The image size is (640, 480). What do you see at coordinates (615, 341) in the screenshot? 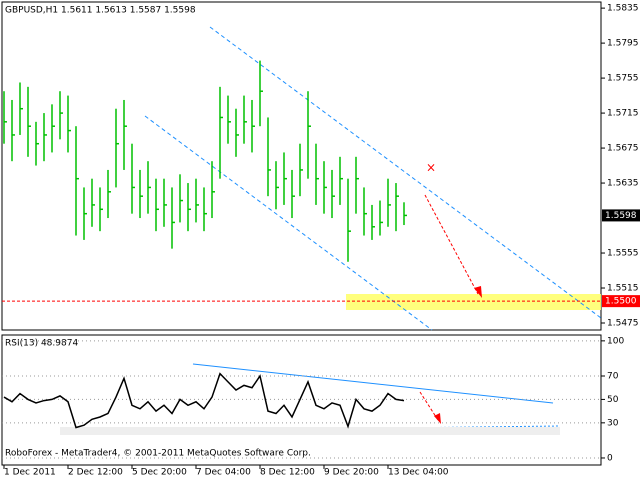
I see `y-tick-label: 100` at bounding box center [615, 341].